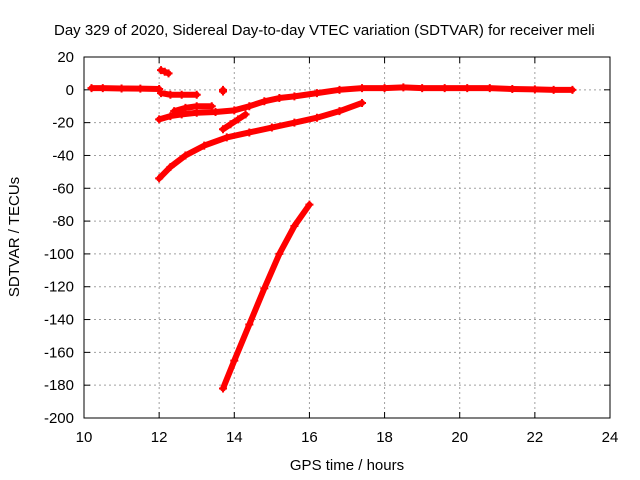  I want to click on y-tick-label: -120, so click(59, 287).